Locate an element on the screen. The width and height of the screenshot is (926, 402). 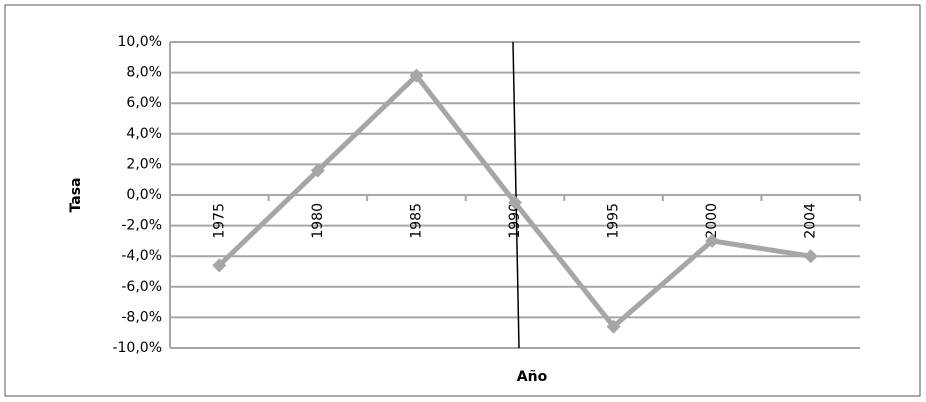
y-axis-title: Tasa is located at coordinates (76, 195).